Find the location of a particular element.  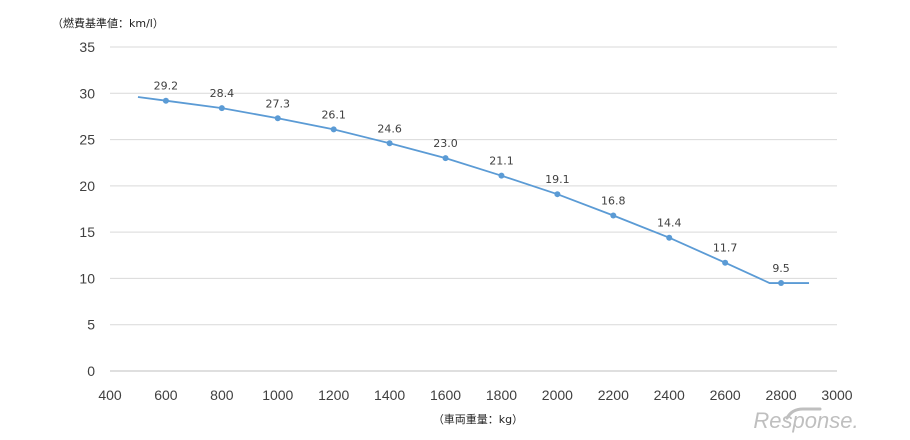

y-tick-label: 20 is located at coordinates (87, 186).